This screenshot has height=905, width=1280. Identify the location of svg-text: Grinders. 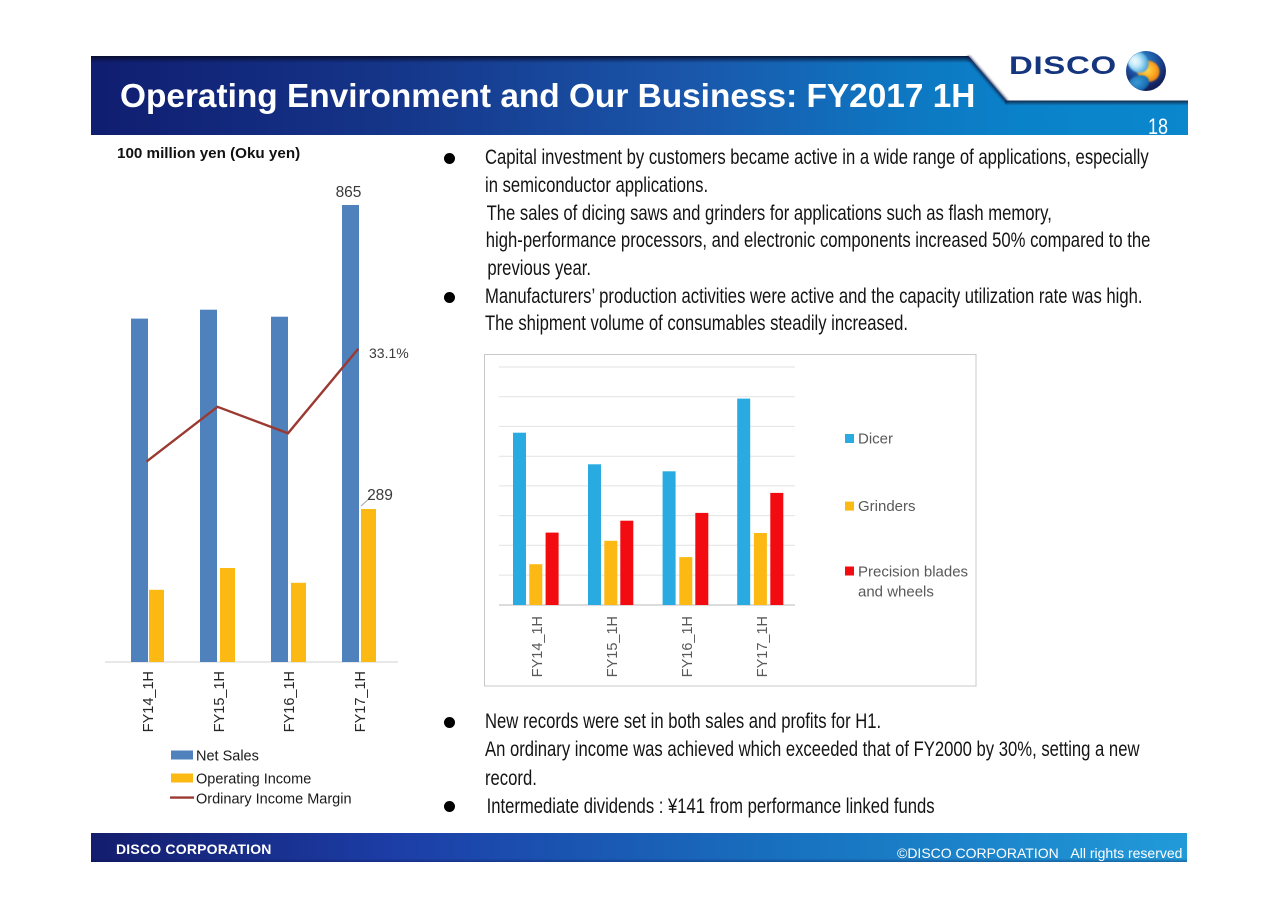
(887, 506).